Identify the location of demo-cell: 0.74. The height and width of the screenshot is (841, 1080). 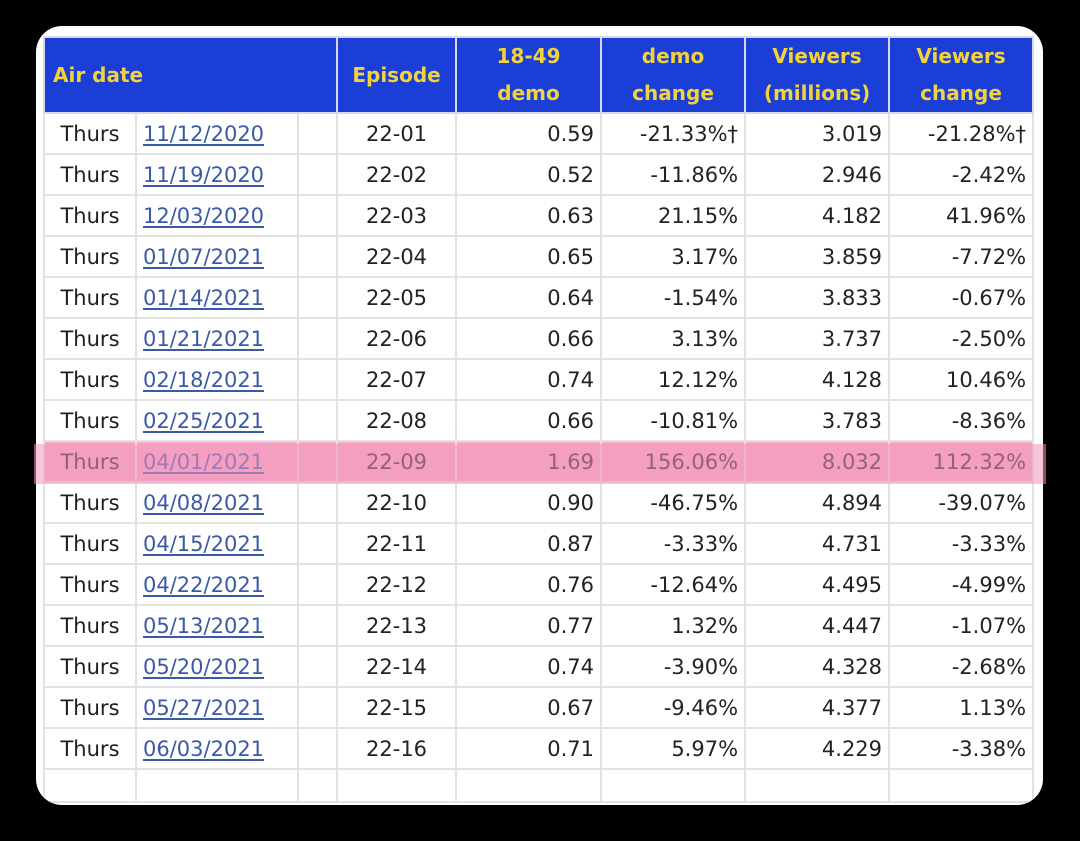
(529, 379).